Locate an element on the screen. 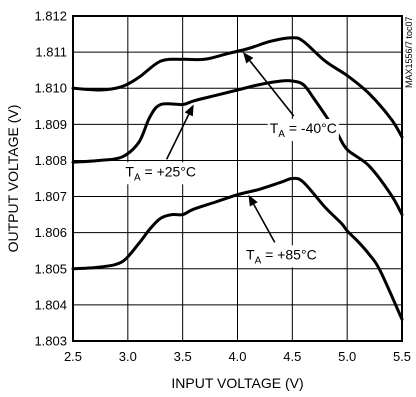  y-tick-label: 1.812 is located at coordinates (50, 16).